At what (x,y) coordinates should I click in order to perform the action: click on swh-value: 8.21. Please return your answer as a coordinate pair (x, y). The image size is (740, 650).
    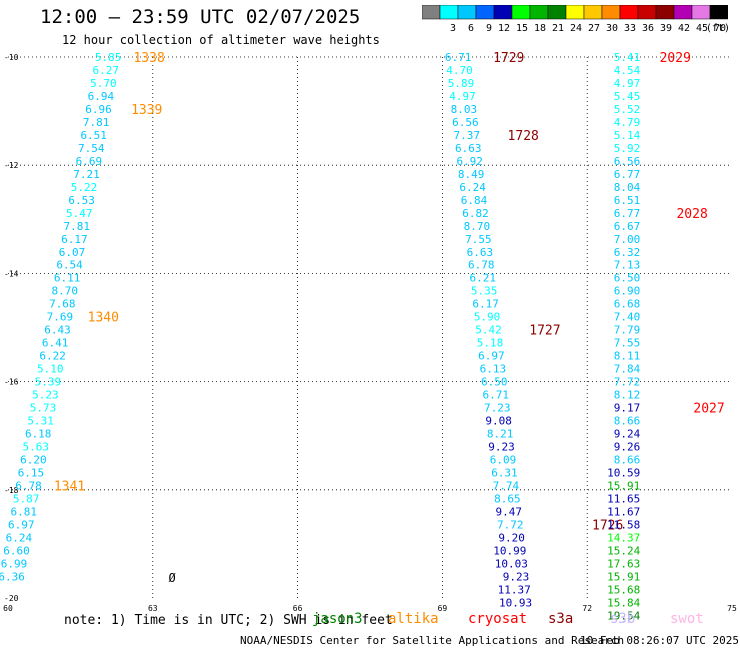
    Looking at the image, I should click on (500, 434).